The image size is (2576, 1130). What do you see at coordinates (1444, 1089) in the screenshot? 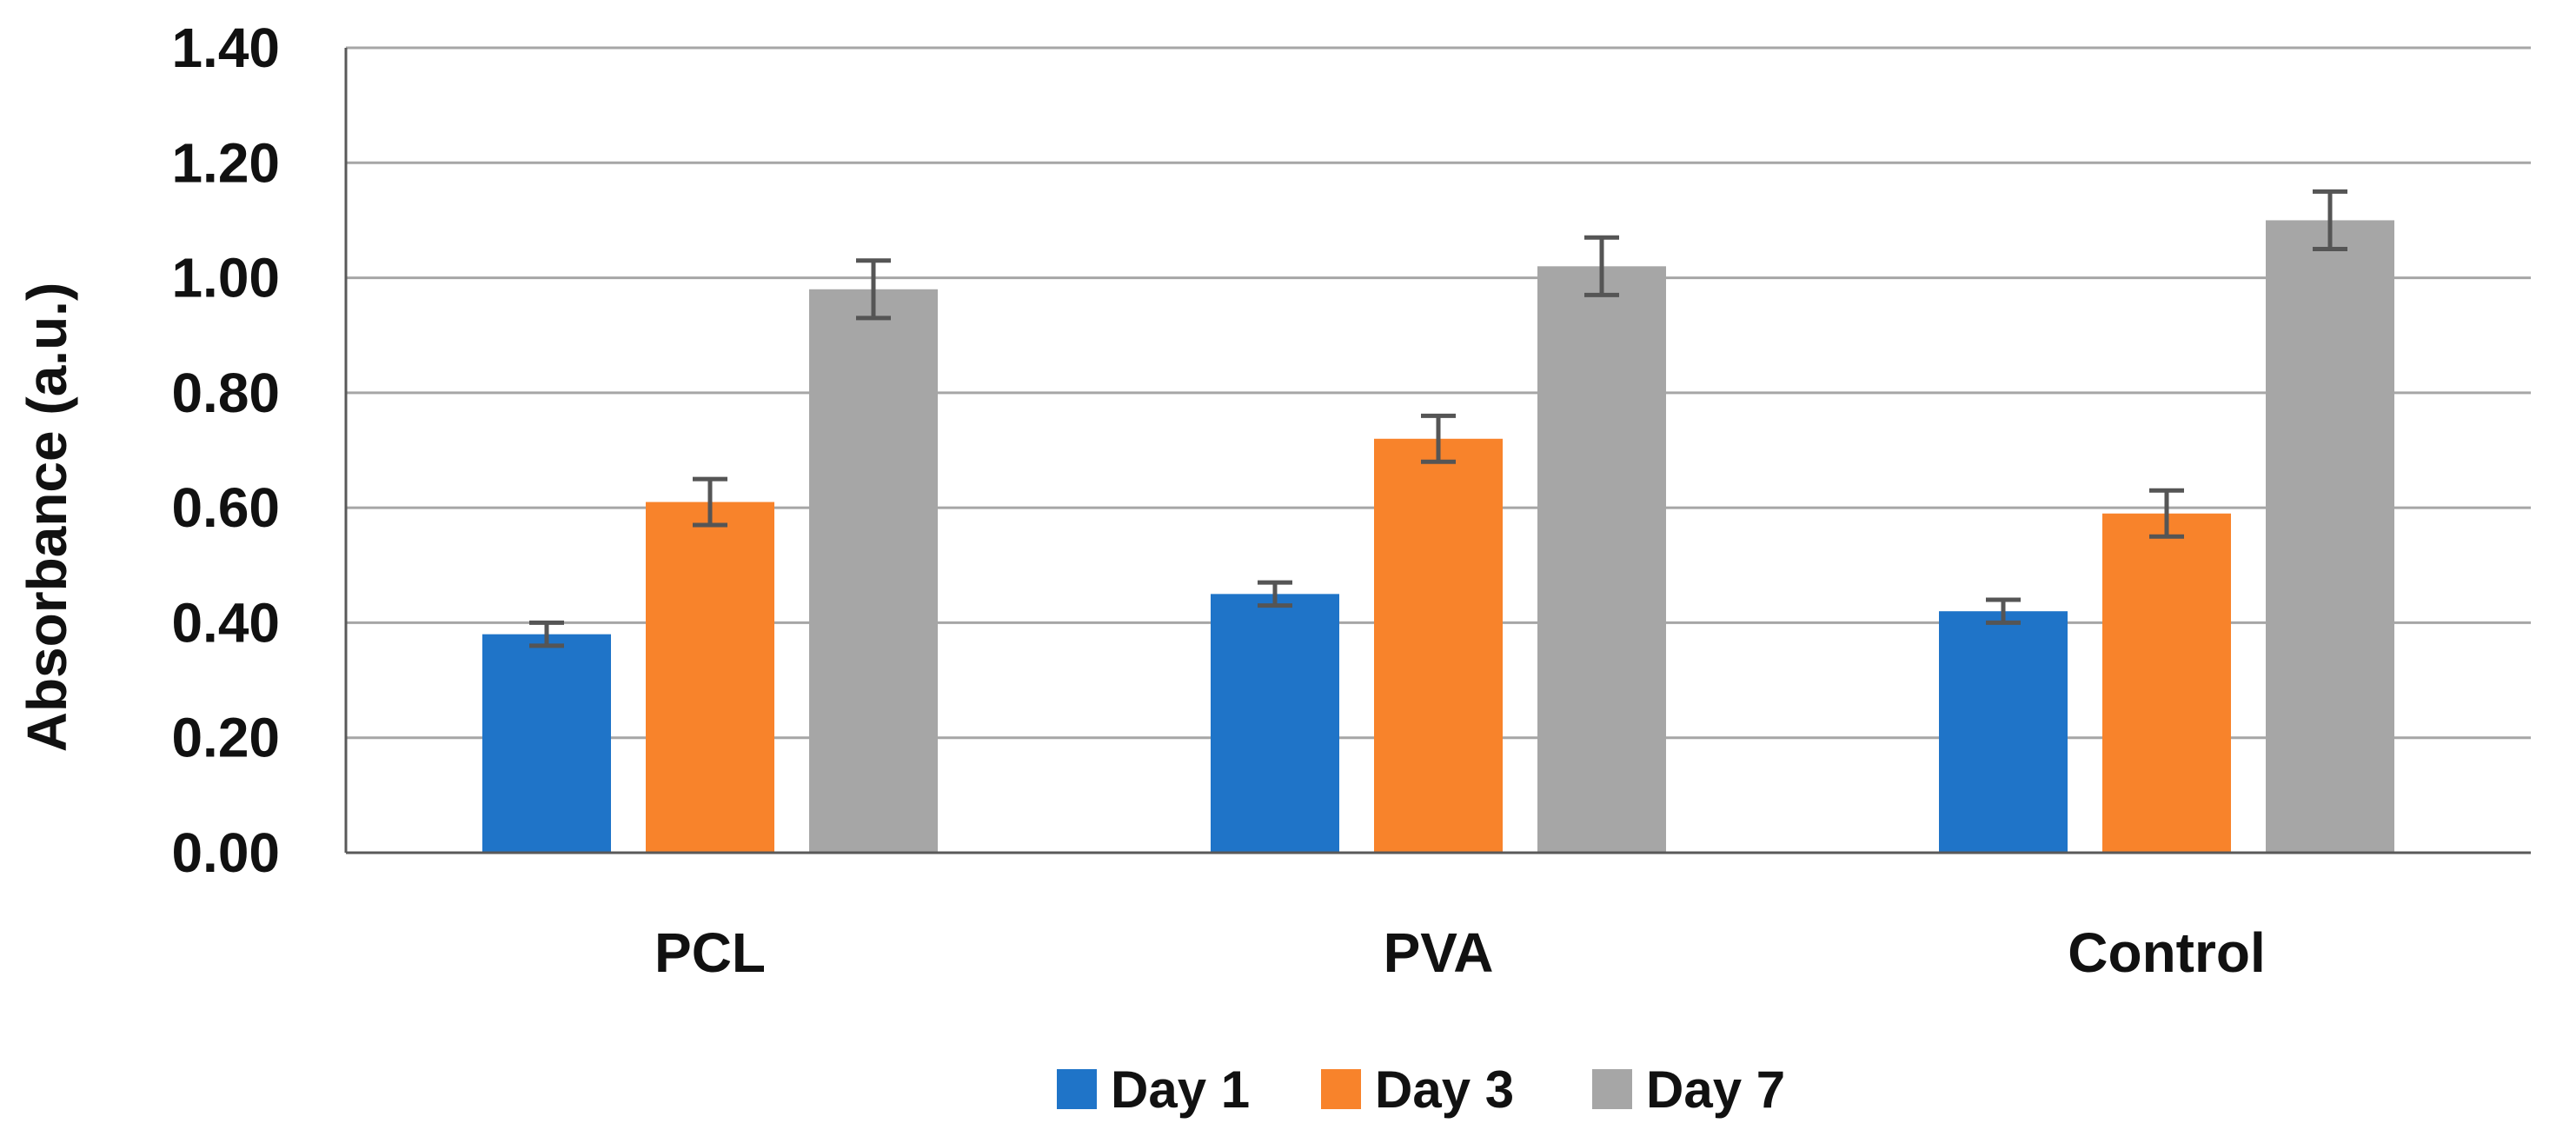
I see `legend-label: Day 3` at bounding box center [1444, 1089].